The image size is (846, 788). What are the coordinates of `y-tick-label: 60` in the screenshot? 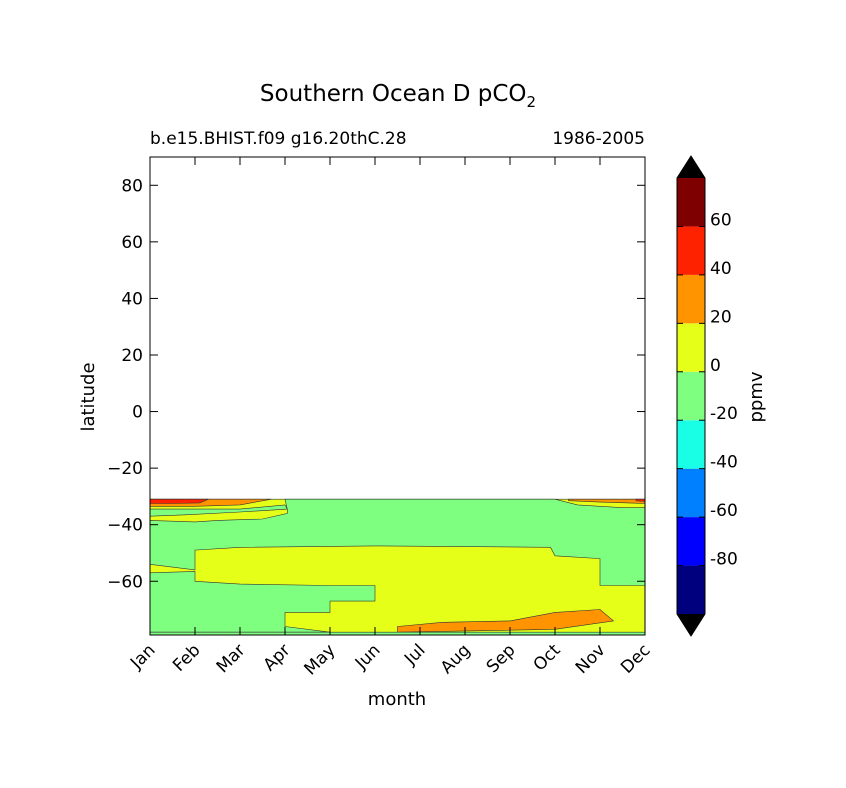 It's located at (132, 243).